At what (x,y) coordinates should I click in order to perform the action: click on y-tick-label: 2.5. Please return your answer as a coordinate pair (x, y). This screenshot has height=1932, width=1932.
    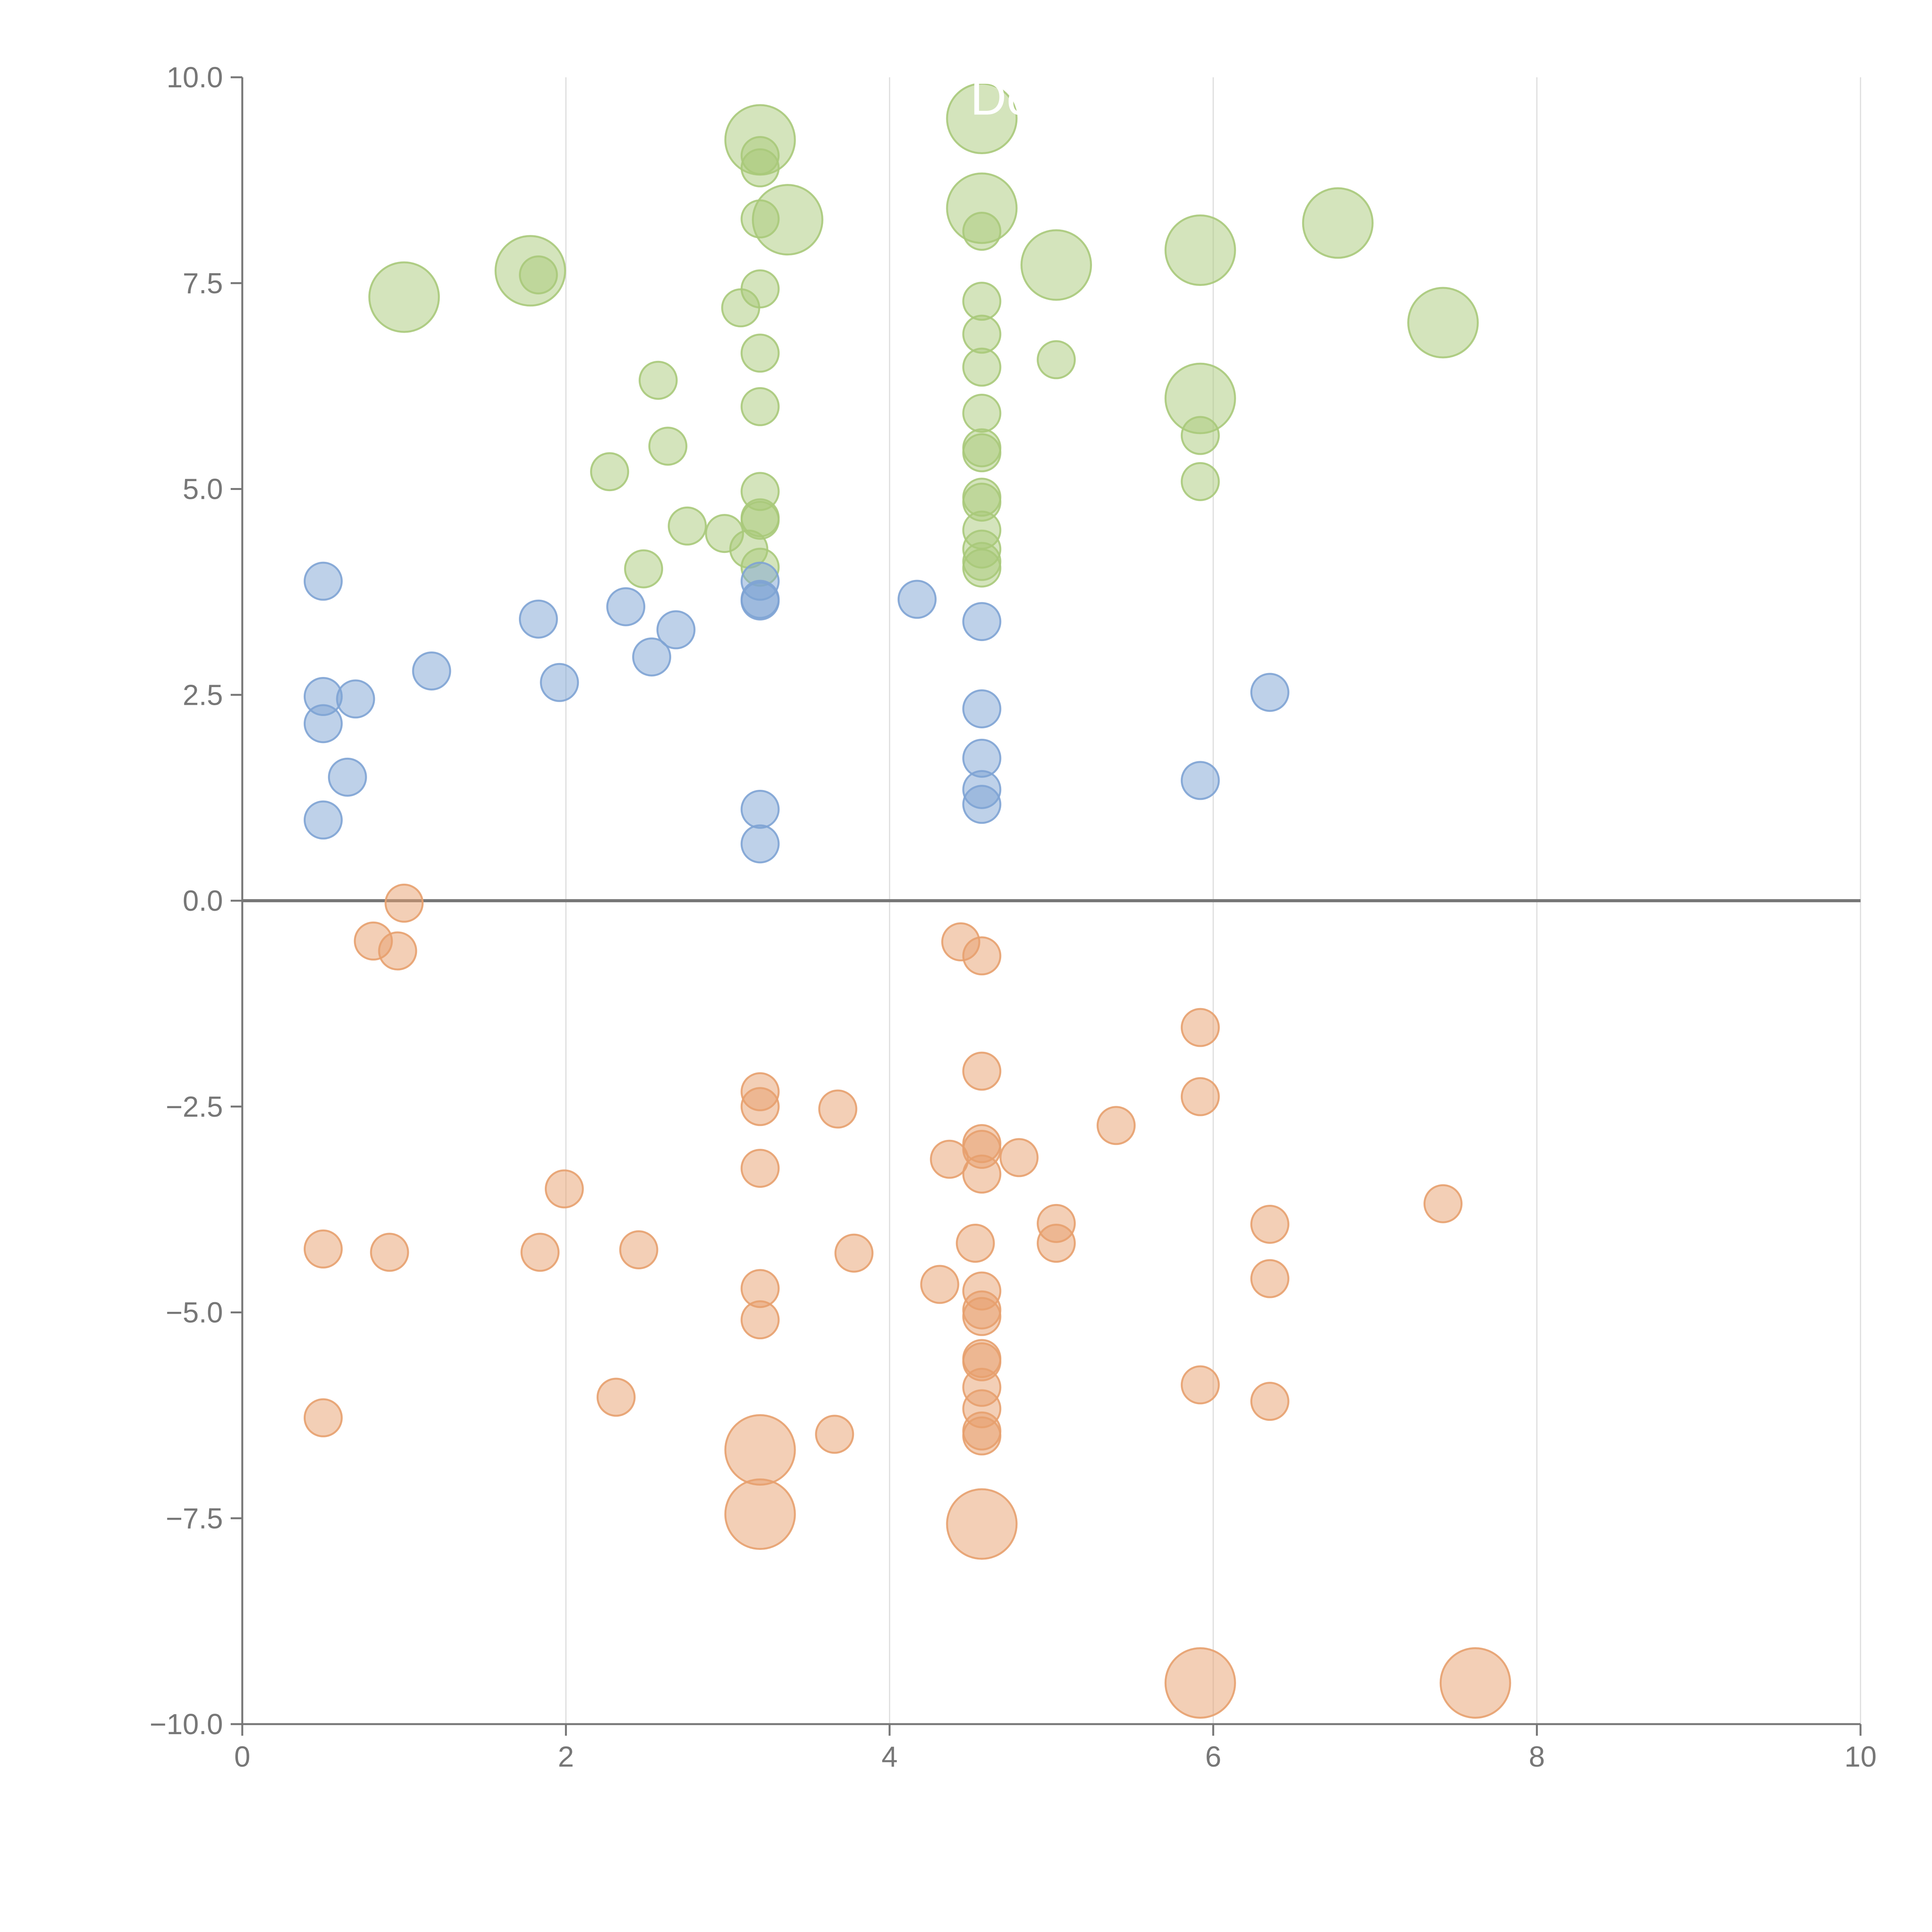
    Looking at the image, I should click on (203, 695).